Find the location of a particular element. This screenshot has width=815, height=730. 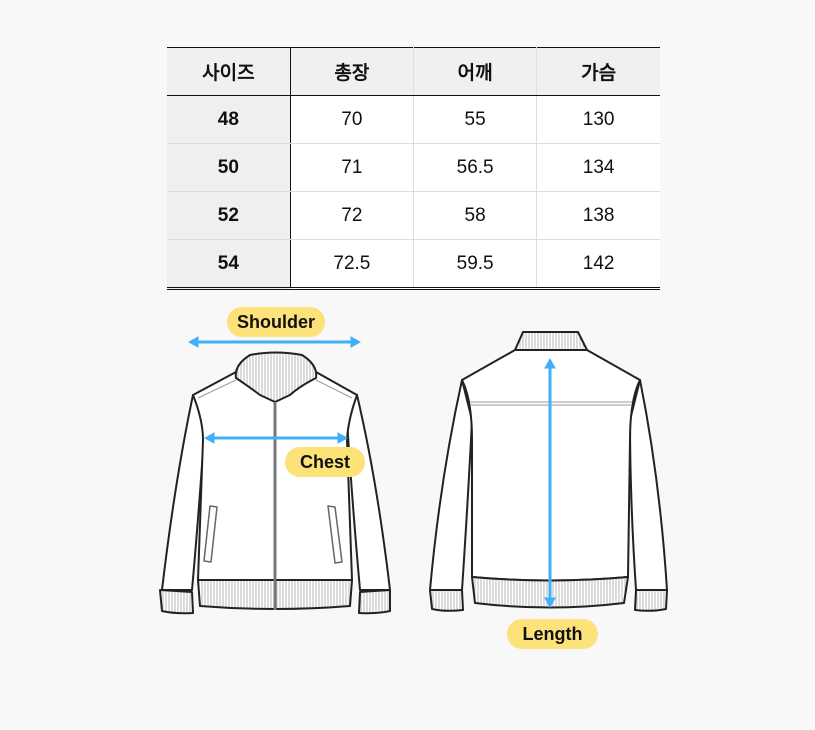

cell-shoulder: 58 is located at coordinates (475, 215).